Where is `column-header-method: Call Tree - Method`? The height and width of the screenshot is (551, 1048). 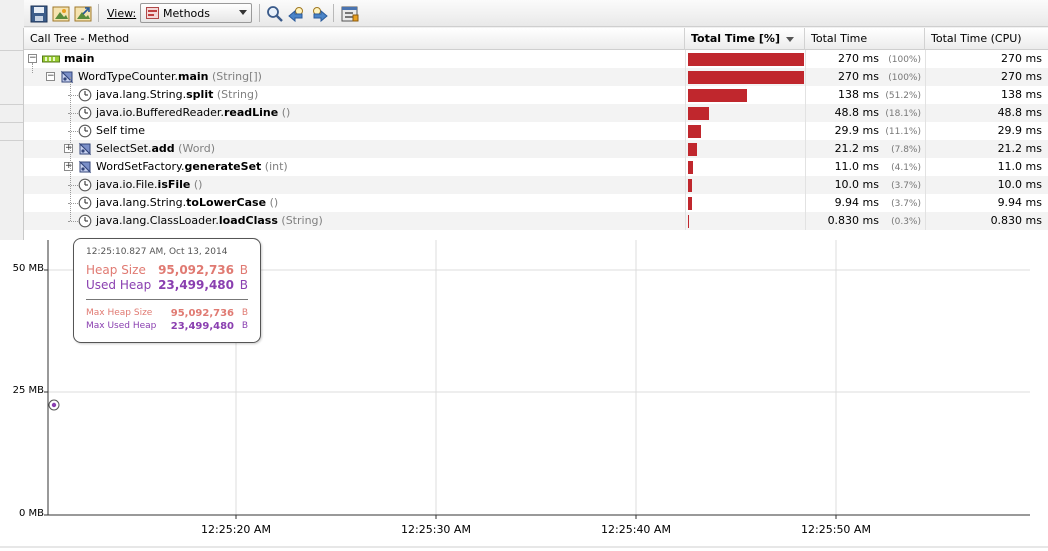
column-header-method: Call Tree - Method is located at coordinates (354, 39).